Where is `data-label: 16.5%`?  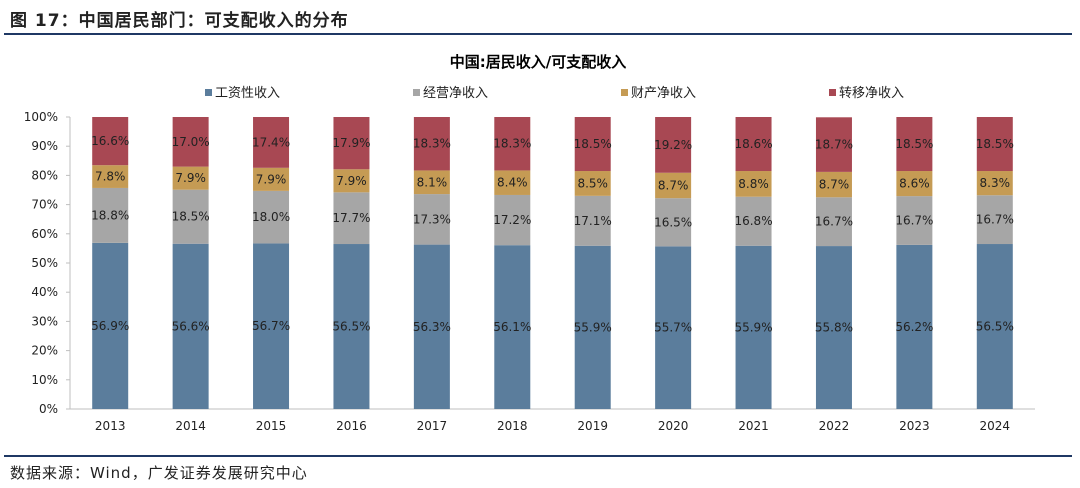
data-label: 16.5% is located at coordinates (673, 222).